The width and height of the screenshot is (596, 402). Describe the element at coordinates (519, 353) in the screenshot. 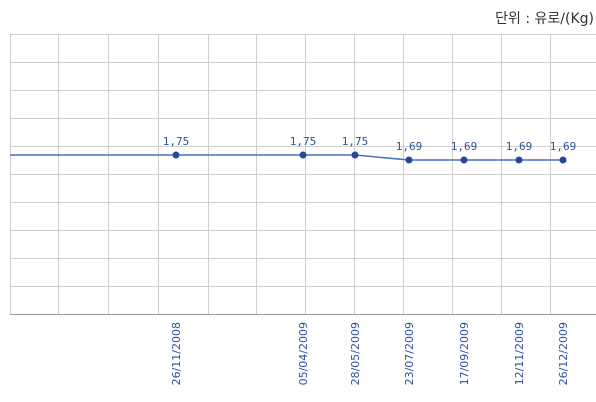

I see `x-tick-label: 12/11/2009` at that location.